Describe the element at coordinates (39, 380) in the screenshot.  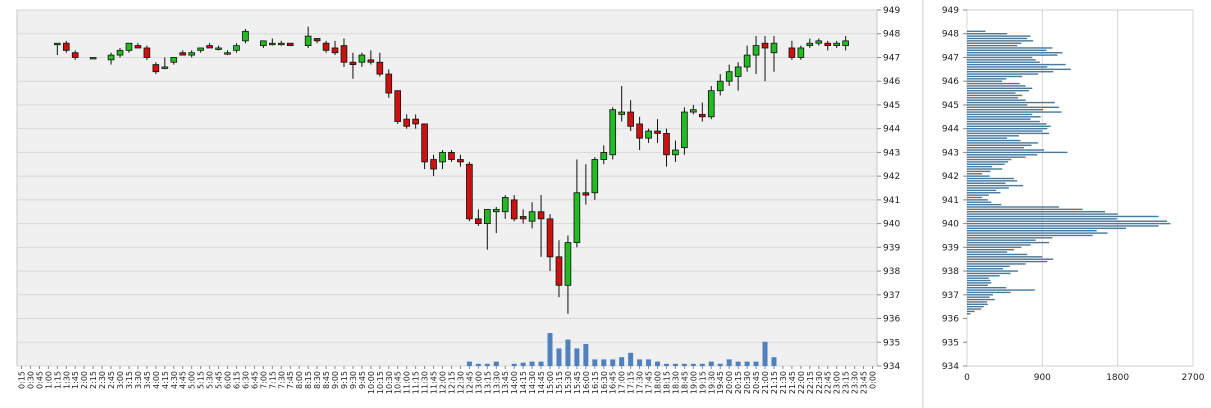
I see `time-tick-label: 0:45` at that location.